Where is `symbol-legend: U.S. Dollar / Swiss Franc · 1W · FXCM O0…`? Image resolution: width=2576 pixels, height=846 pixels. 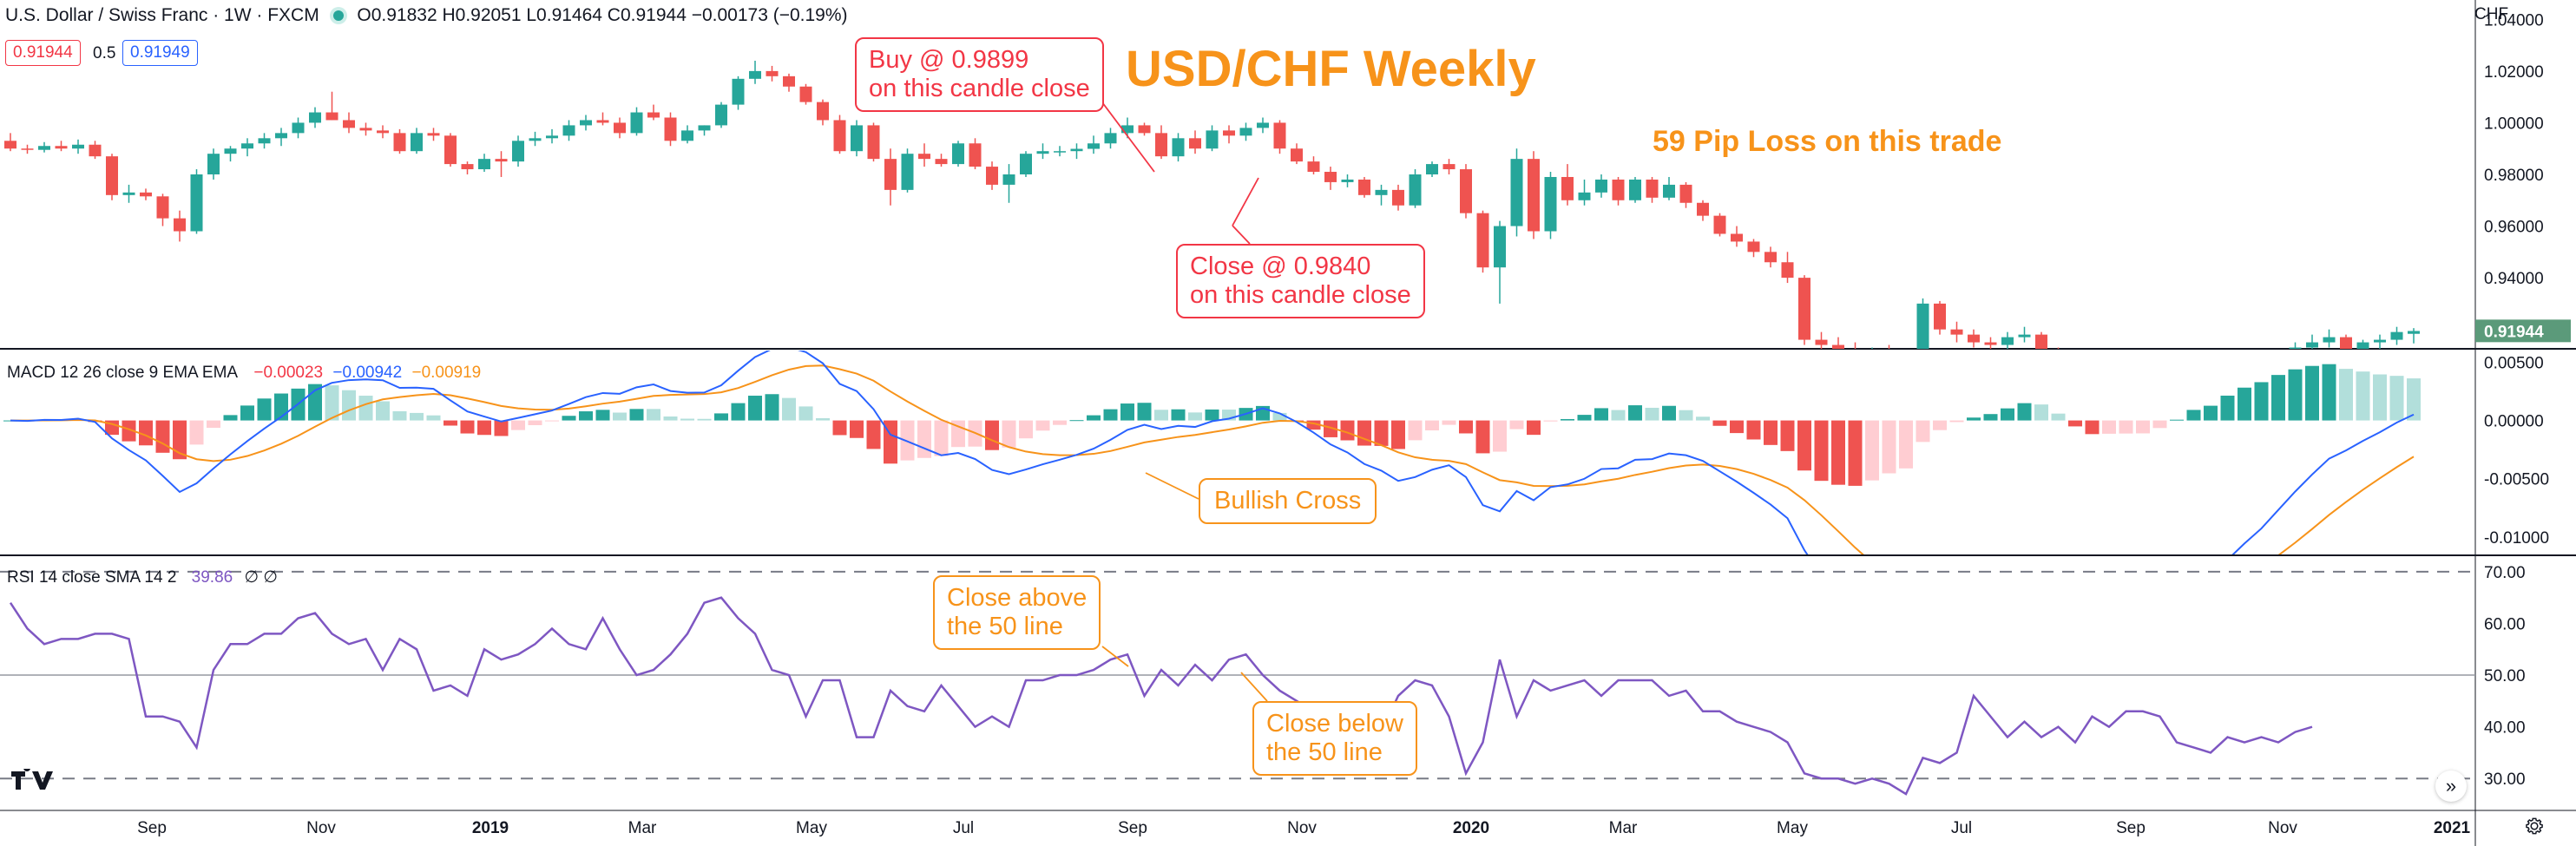
symbol-legend: U.S. Dollar / Swiss Franc · 1W · FXCM O0… is located at coordinates (427, 16).